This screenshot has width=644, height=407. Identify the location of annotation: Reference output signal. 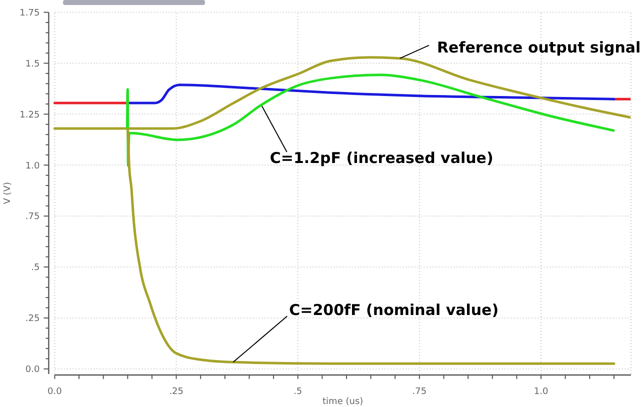
(538, 47).